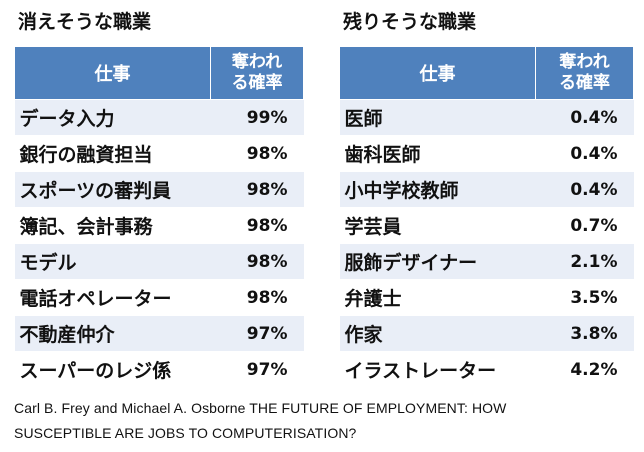 This screenshot has width=644, height=452. I want to click on job-name-cell: 学芸員, so click(437, 225).